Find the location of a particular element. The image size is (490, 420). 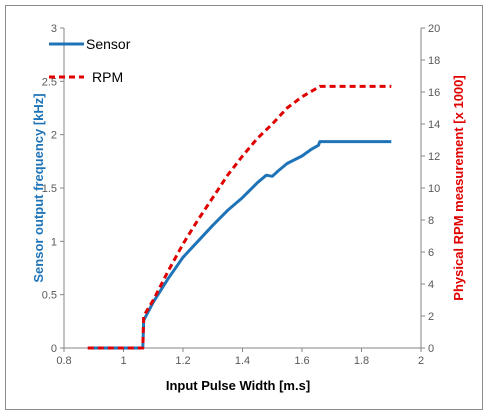

y2-tick-label: 8 is located at coordinates (431, 221).